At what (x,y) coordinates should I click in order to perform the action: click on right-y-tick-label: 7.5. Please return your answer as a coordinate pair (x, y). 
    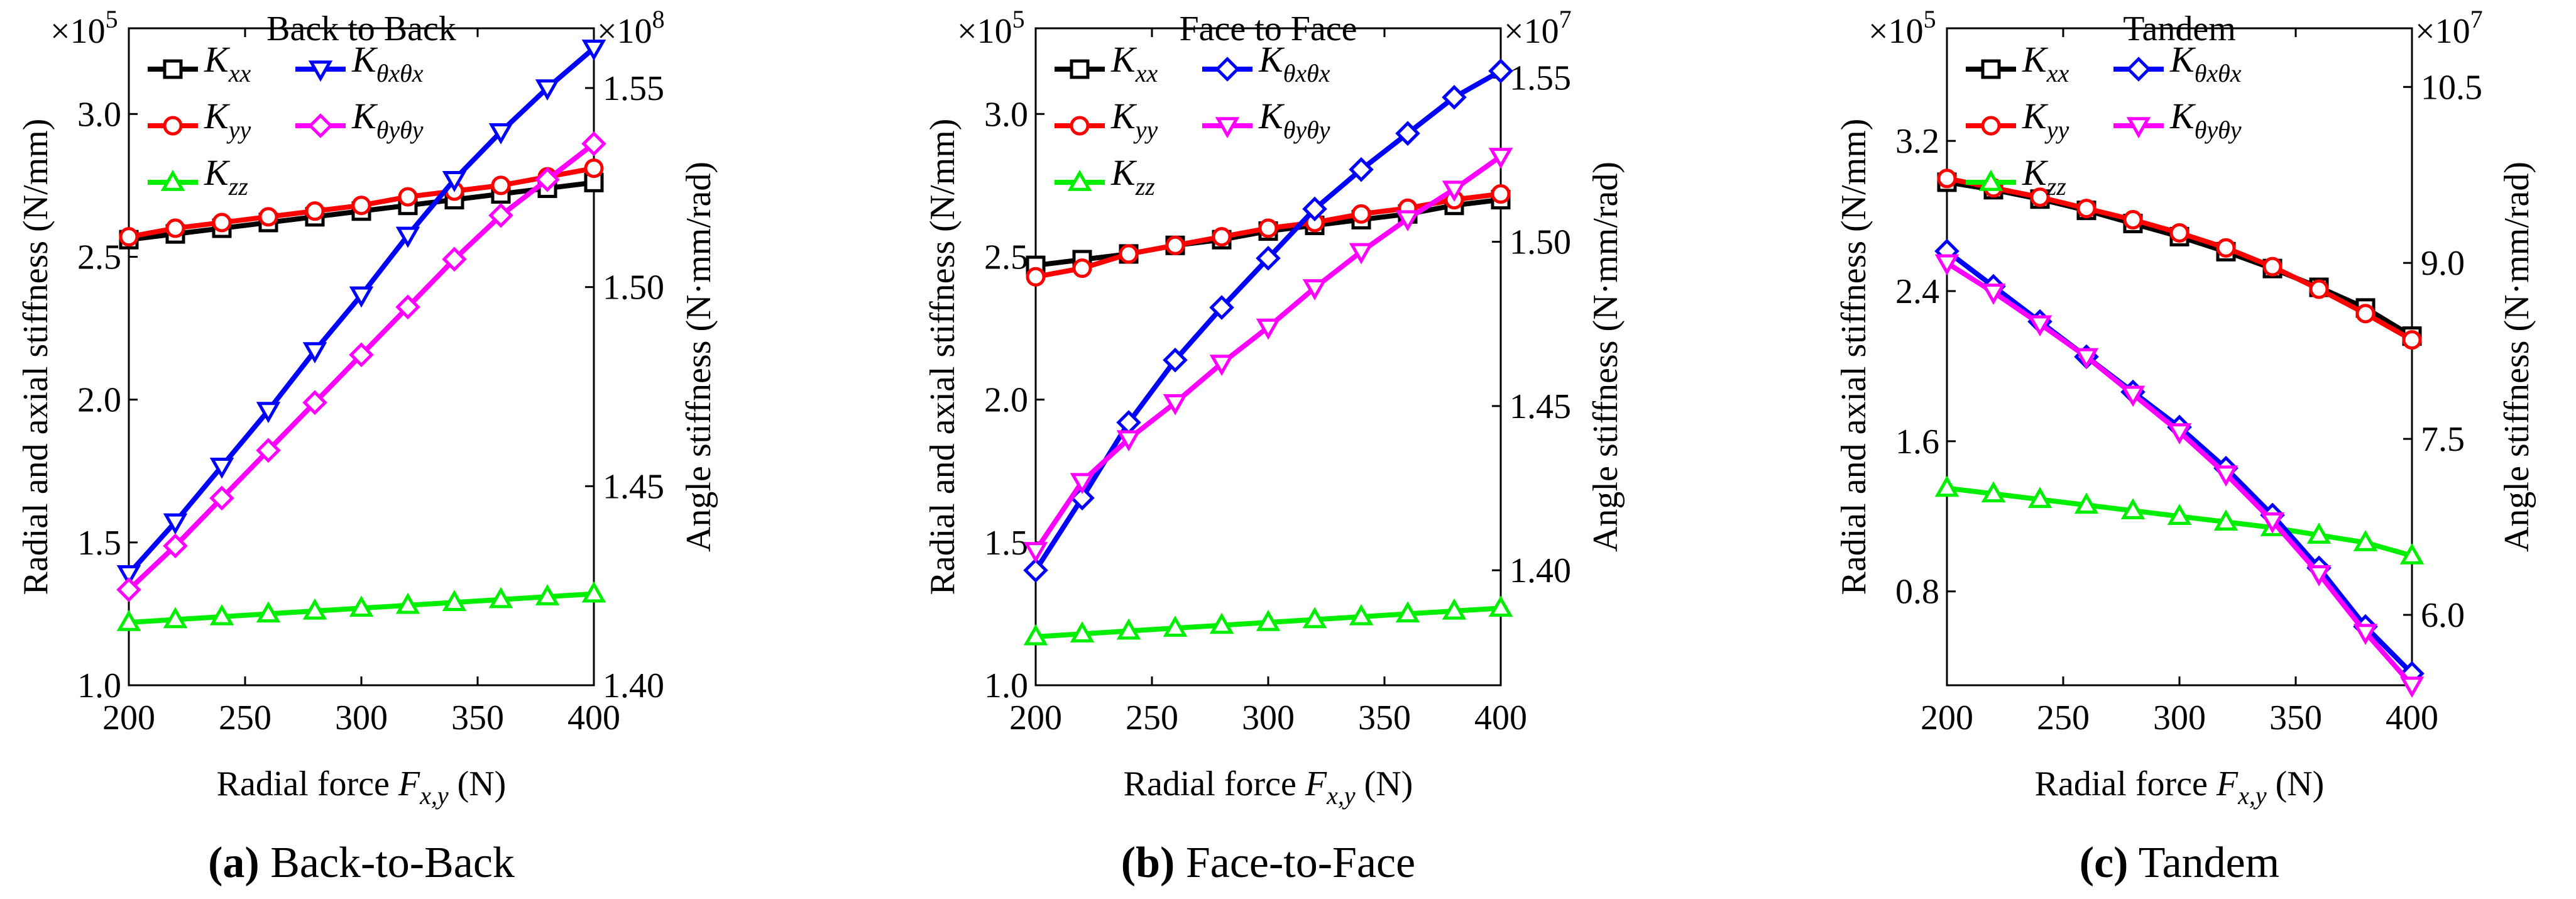
    Looking at the image, I should click on (2443, 439).